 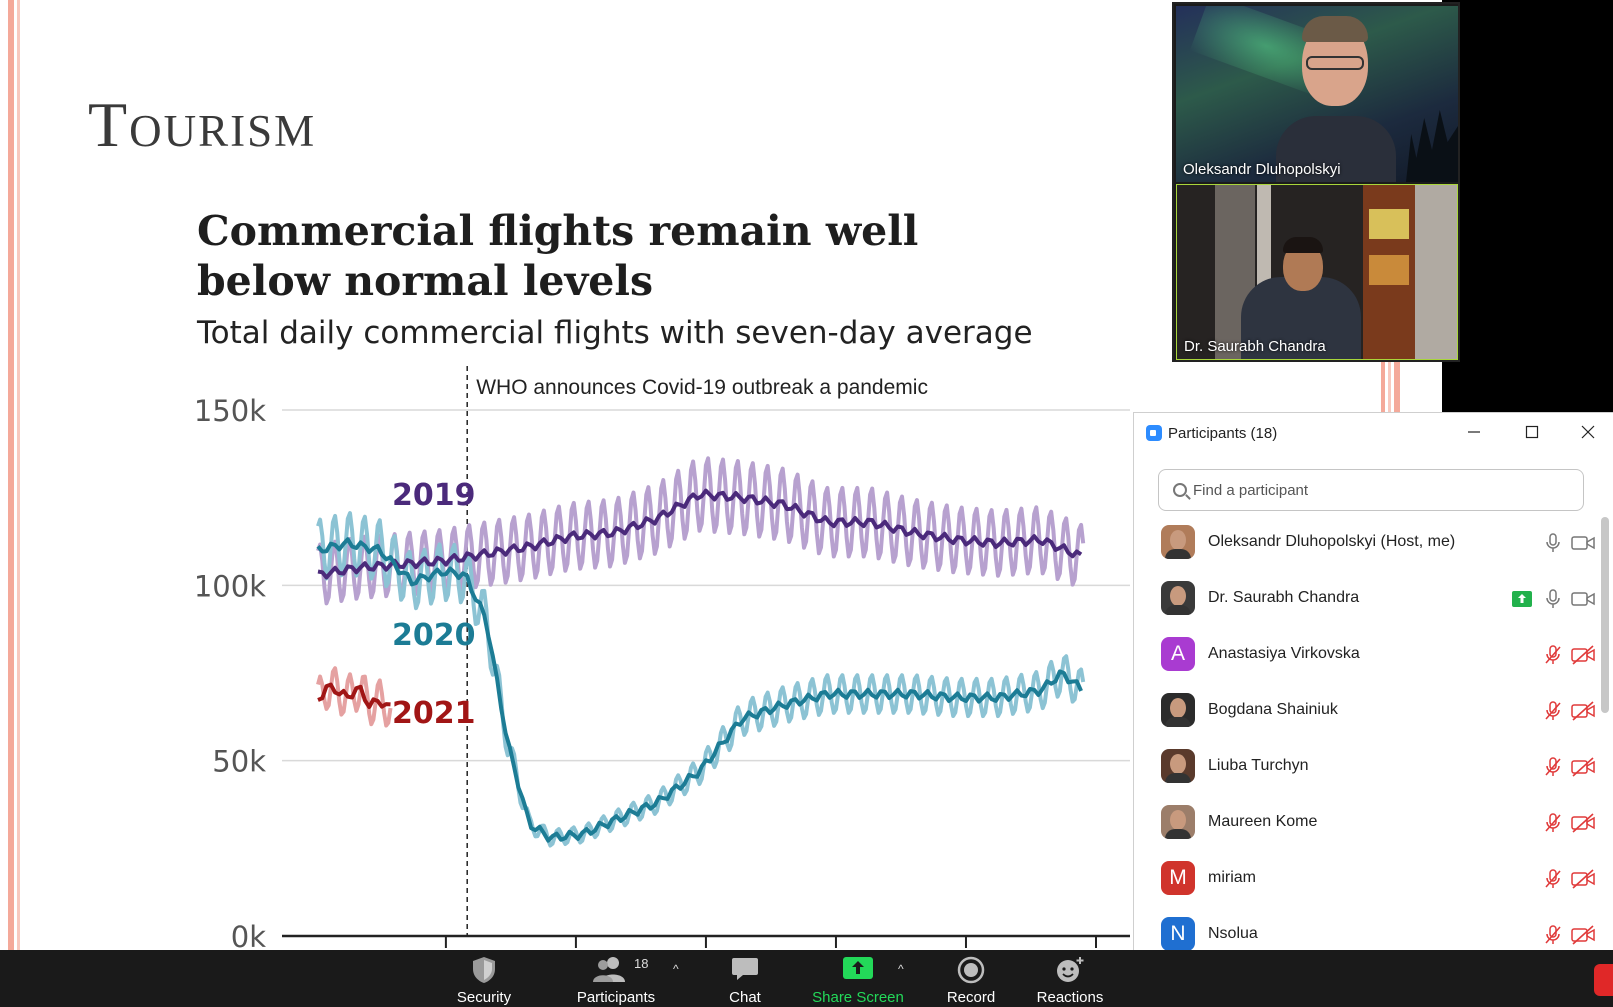 I want to click on slide-title: Tourism, so click(x=202, y=124).